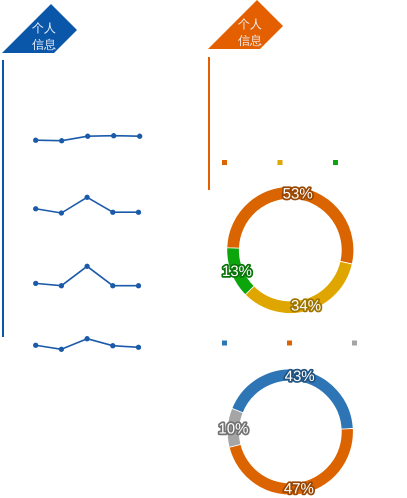 This screenshot has height=498, width=407. I want to click on data-label: 34%, so click(306, 305).